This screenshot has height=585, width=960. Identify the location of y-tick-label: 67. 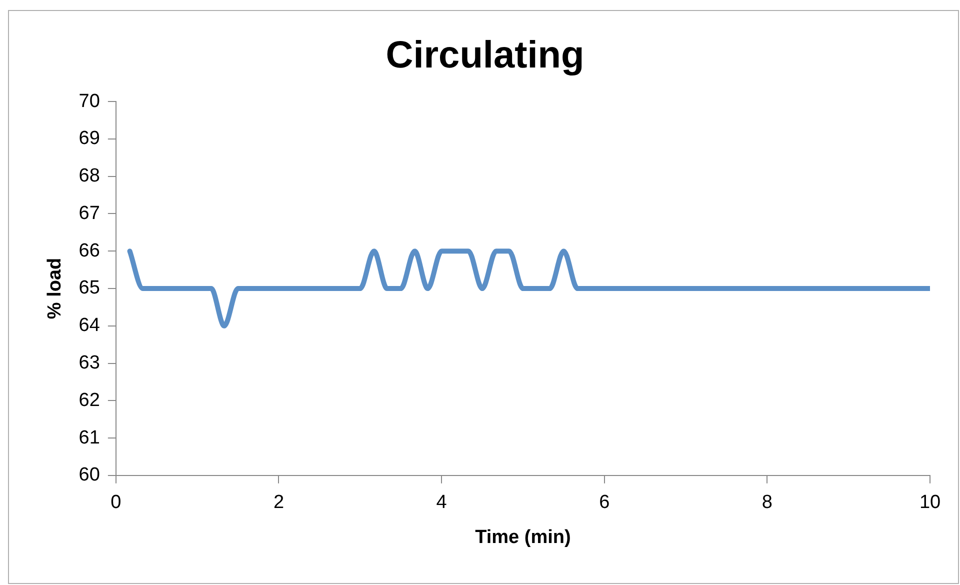
(89, 213).